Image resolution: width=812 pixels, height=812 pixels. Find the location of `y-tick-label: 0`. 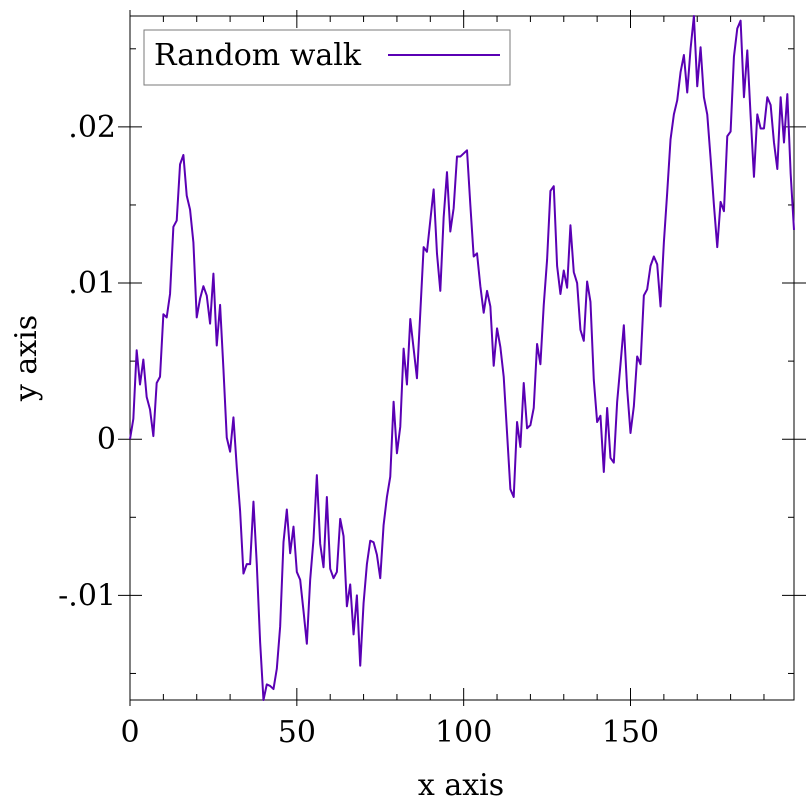

y-tick-label: 0 is located at coordinates (106, 439).